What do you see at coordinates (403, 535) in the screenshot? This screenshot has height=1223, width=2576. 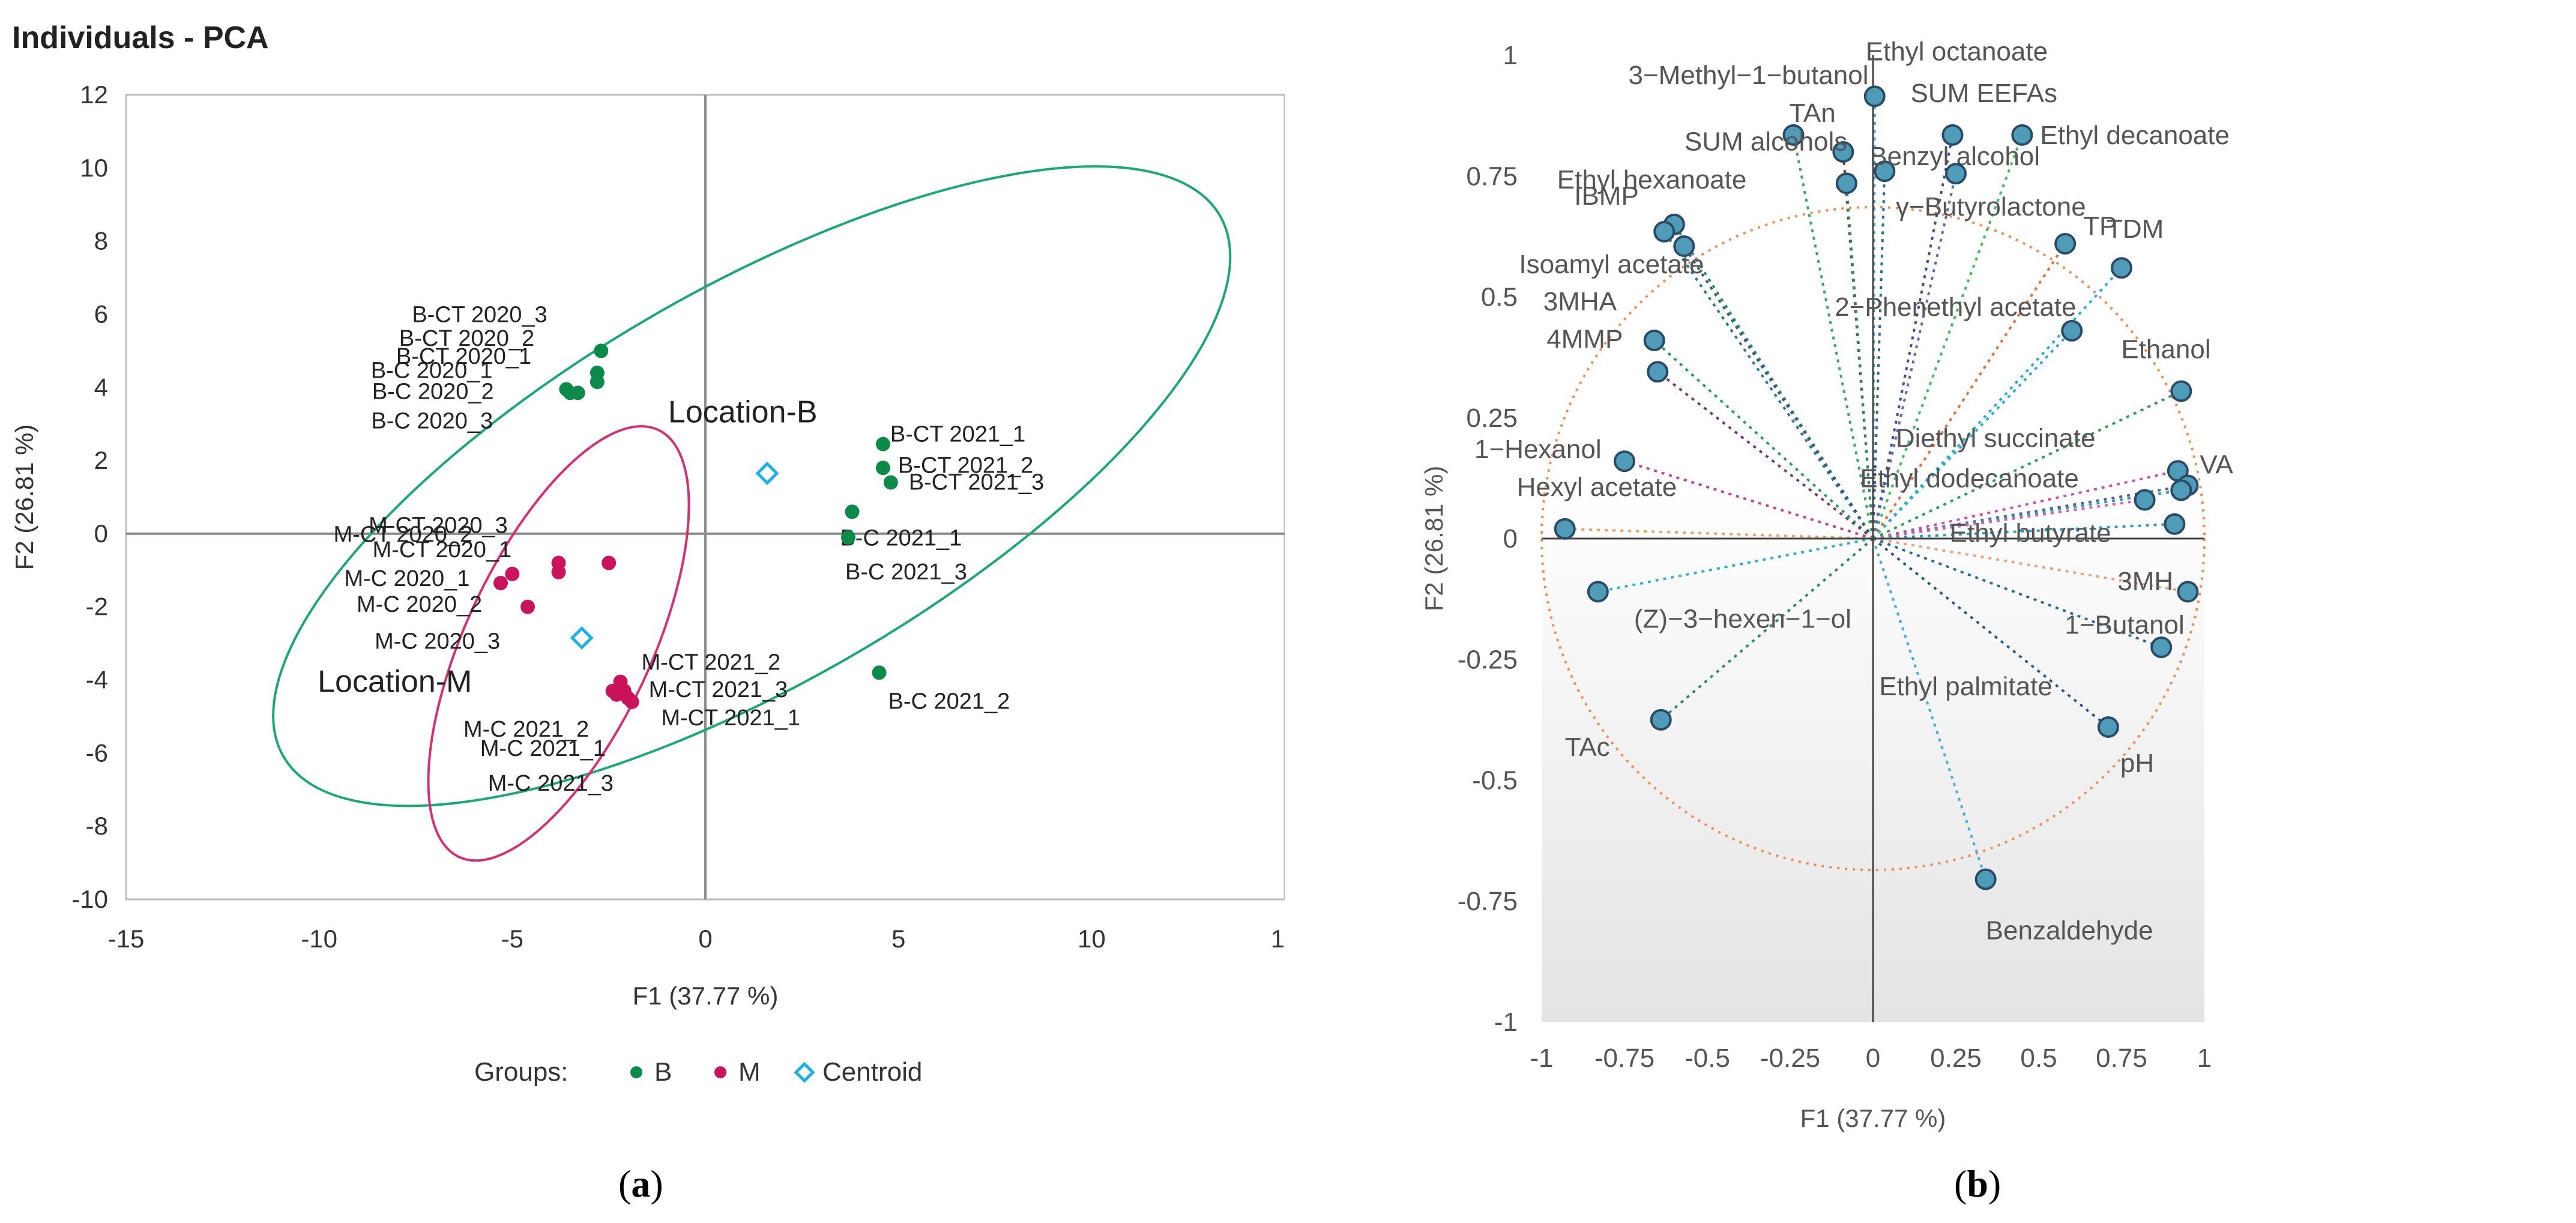 I see `point-label: M-CT 2020_2` at bounding box center [403, 535].